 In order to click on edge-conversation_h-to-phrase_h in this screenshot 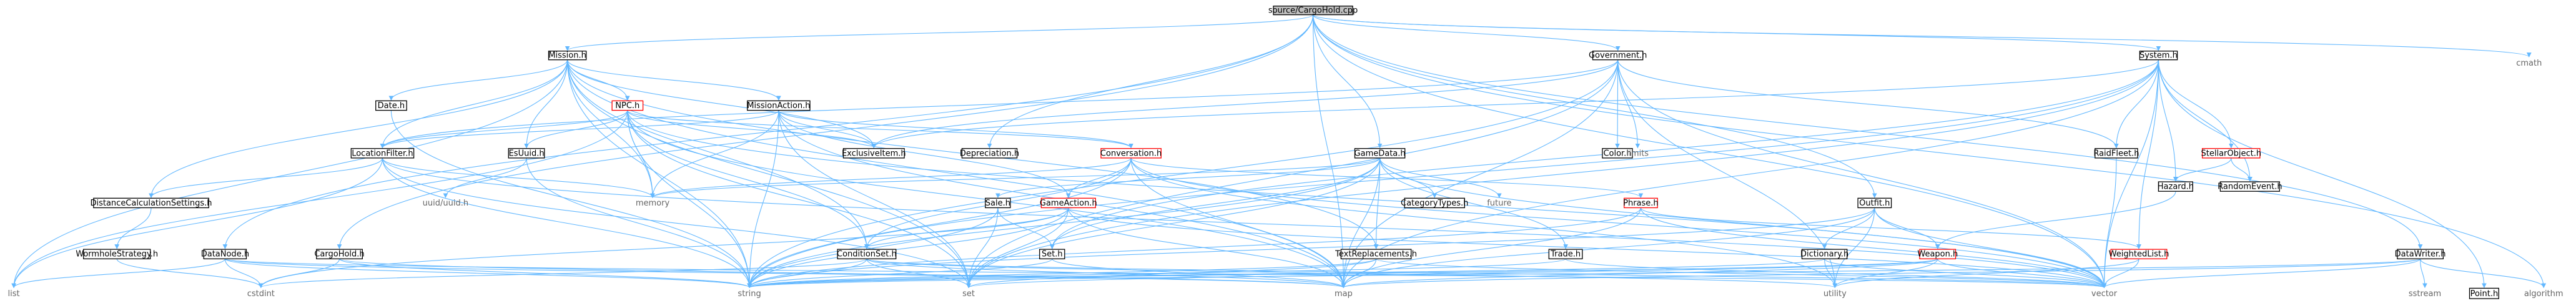, I will do `click(1387, 178)`.